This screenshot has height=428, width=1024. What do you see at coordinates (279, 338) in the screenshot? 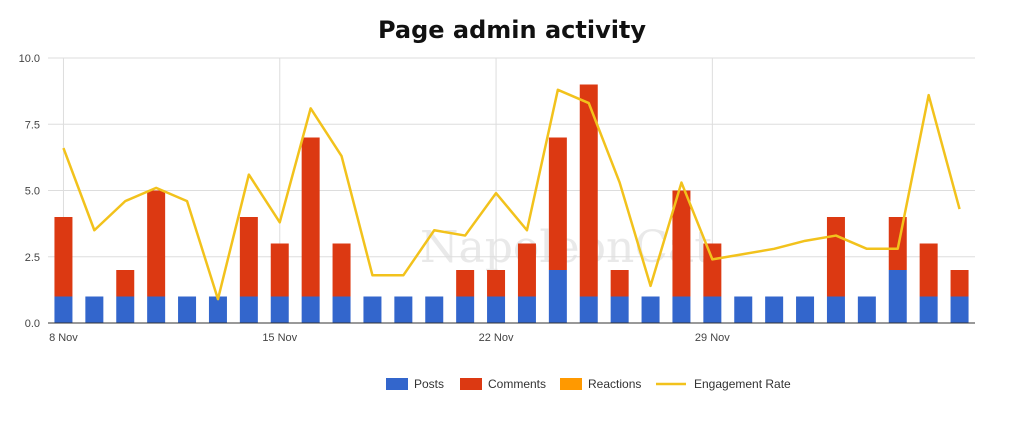
I see `x-tick-label: 15 Nov` at bounding box center [279, 338].